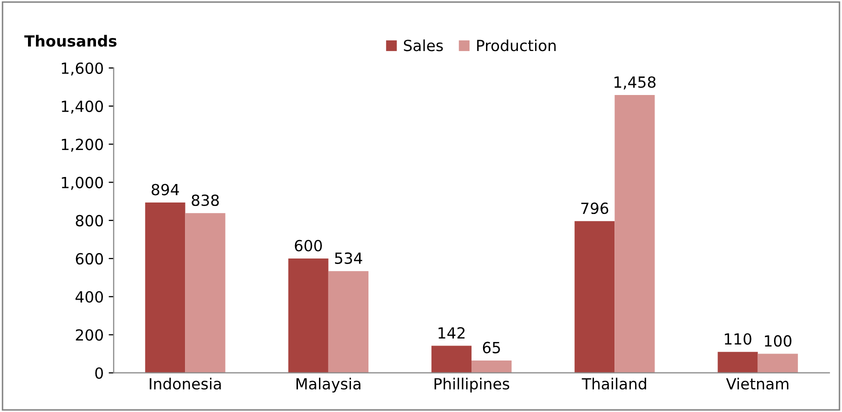  Describe the element at coordinates (348, 258) in the screenshot. I see `data-label: 534` at that location.